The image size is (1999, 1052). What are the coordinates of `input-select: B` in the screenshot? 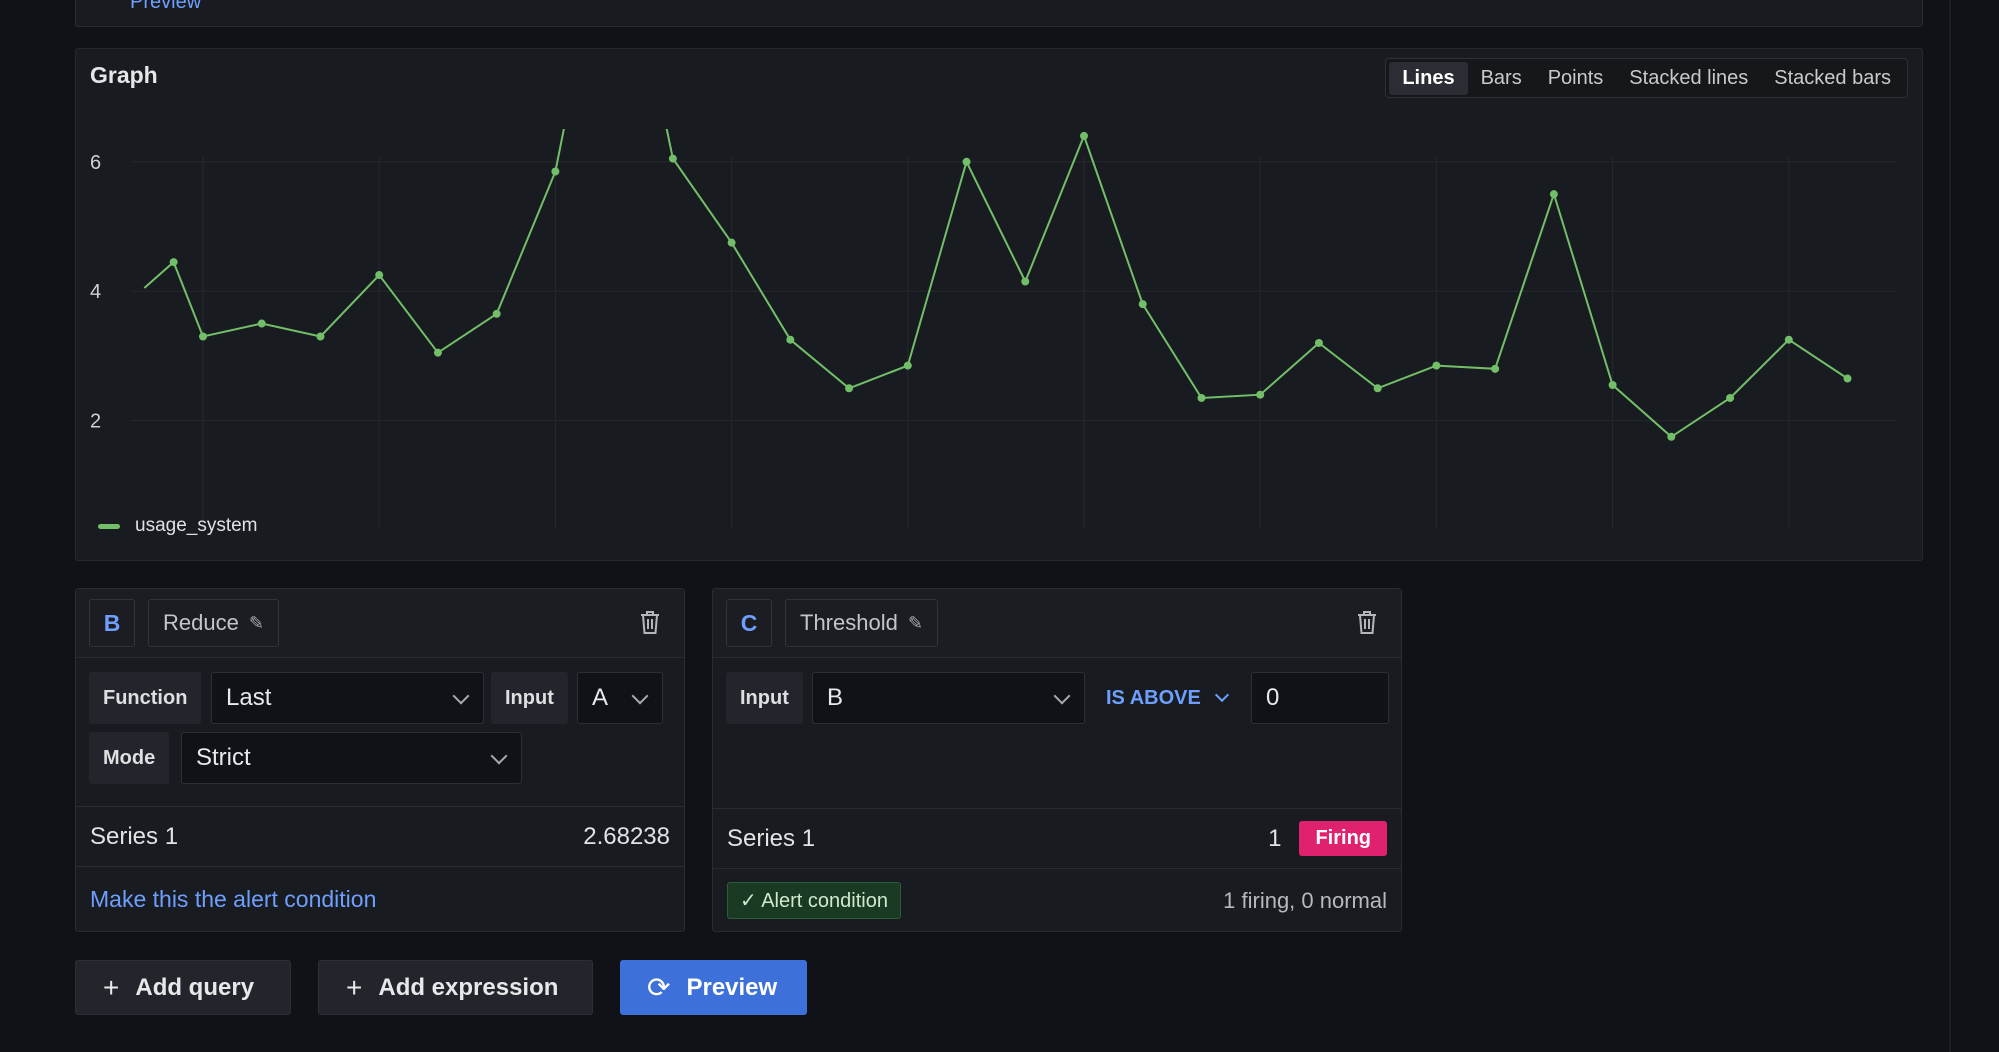 It's located at (948, 698).